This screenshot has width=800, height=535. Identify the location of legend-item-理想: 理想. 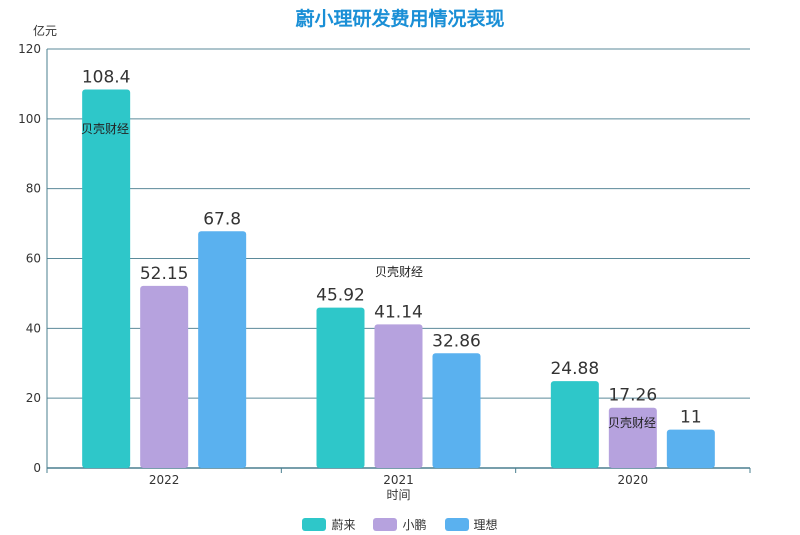
(471, 524).